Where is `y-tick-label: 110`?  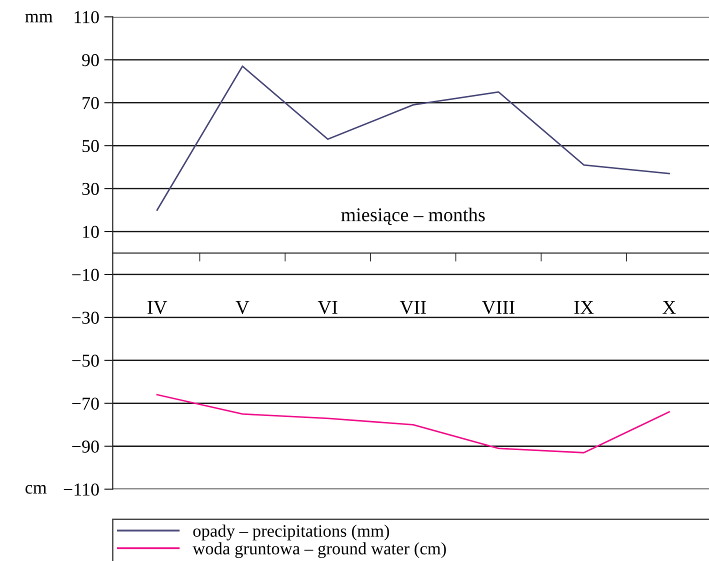
y-tick-label: 110 is located at coordinates (86, 17).